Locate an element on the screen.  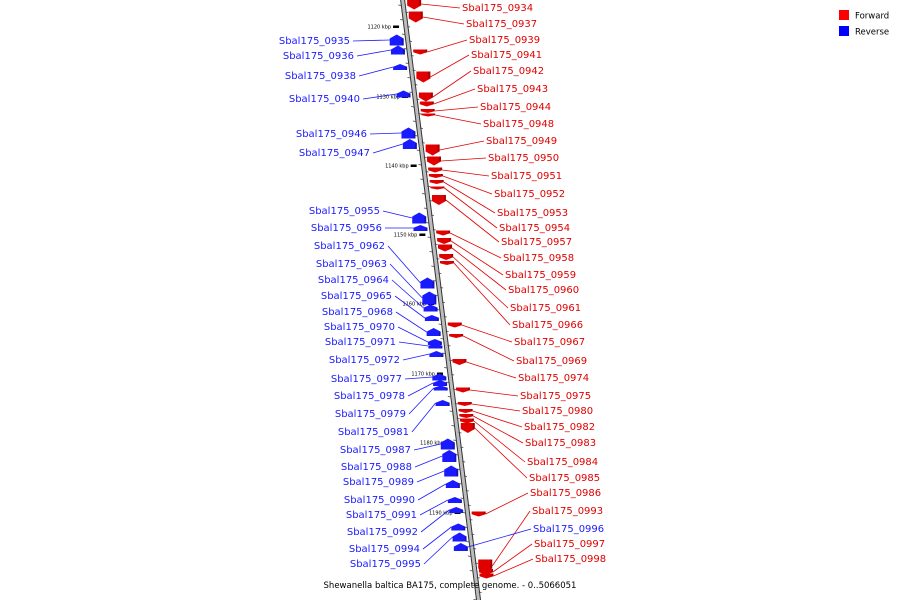
forward-gene-label: Sbal175_0944 is located at coordinates (515, 107).